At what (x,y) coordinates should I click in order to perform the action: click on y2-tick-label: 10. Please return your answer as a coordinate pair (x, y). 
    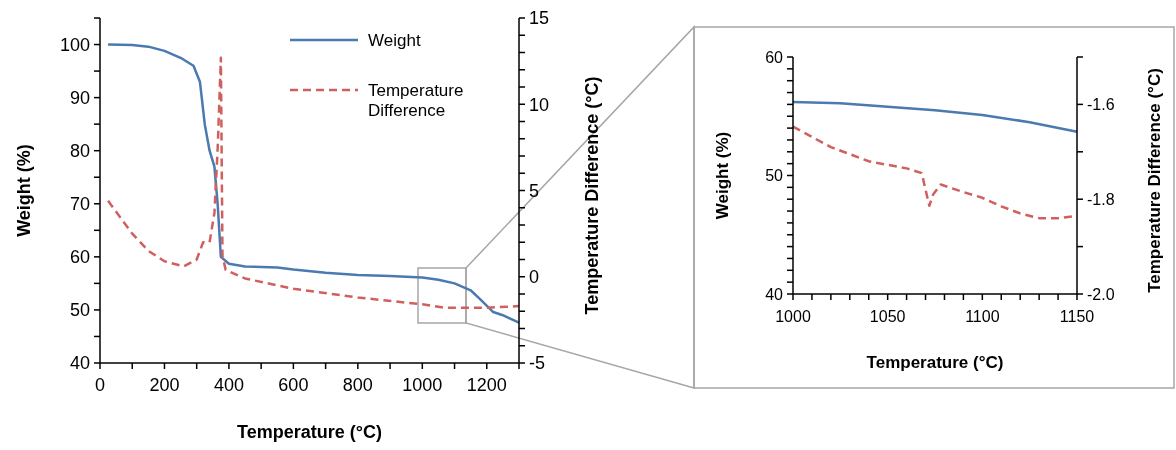
    Looking at the image, I should click on (539, 104).